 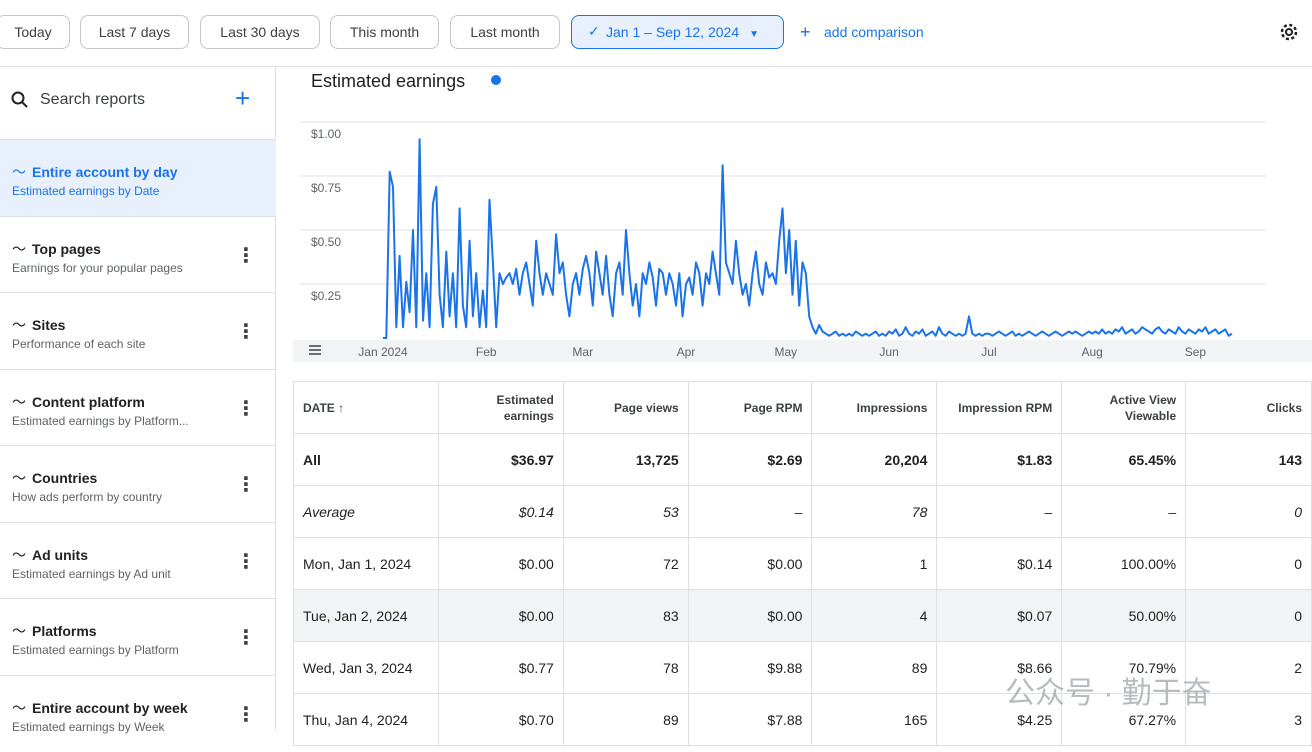 What do you see at coordinates (60, 554) in the screenshot?
I see `report-title-text: Ad units` at bounding box center [60, 554].